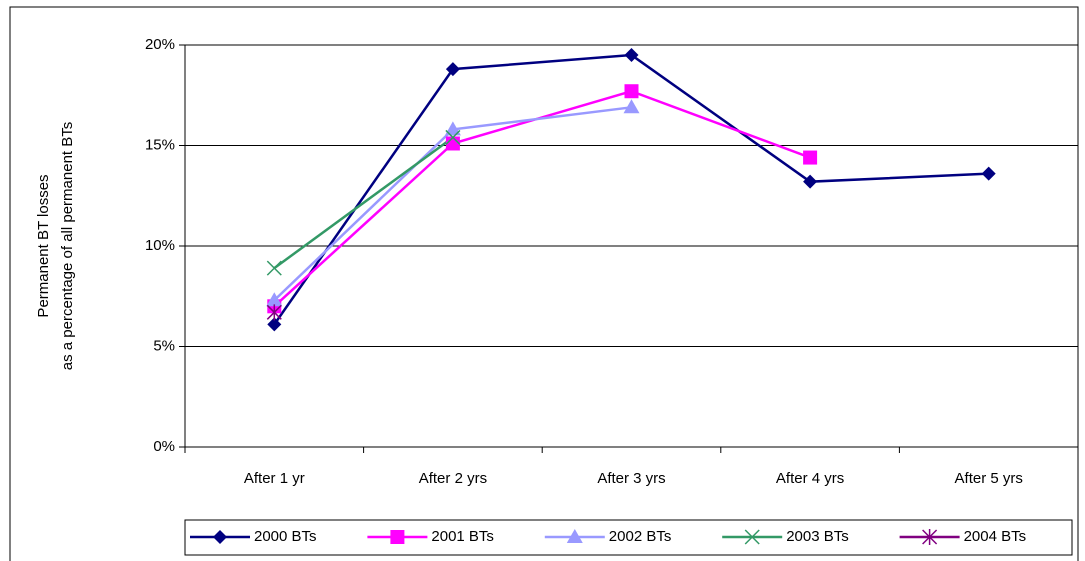  What do you see at coordinates (462, 536) in the screenshot?
I see `legend-label: 2001 BTs` at bounding box center [462, 536].